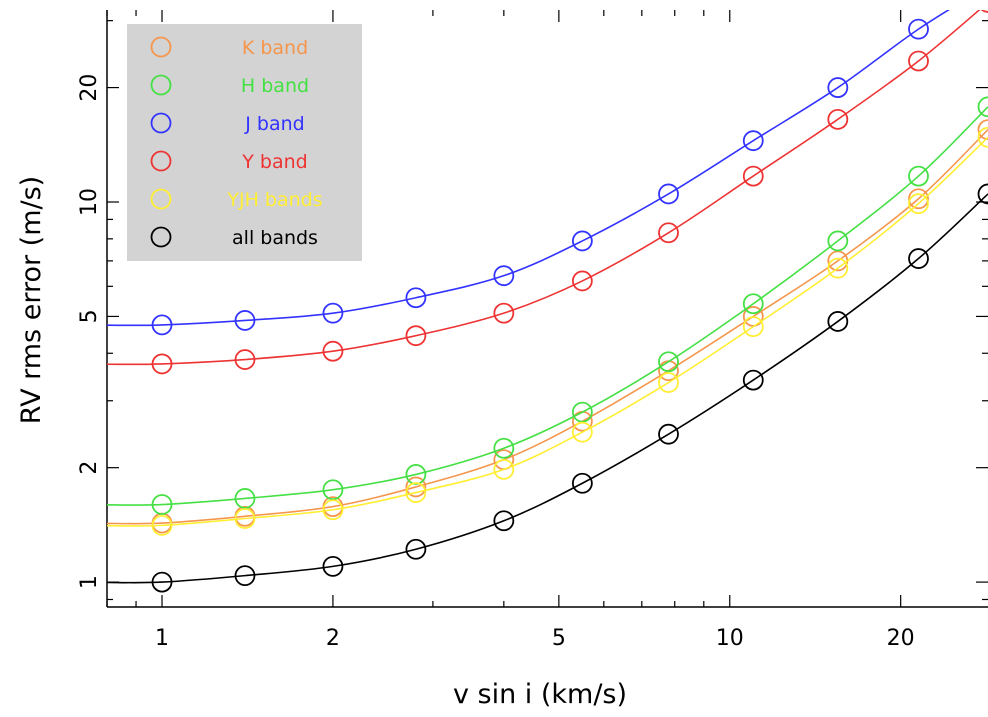 The image size is (988, 717). What do you see at coordinates (559, 638) in the screenshot?
I see `x-tick-label: 5` at bounding box center [559, 638].